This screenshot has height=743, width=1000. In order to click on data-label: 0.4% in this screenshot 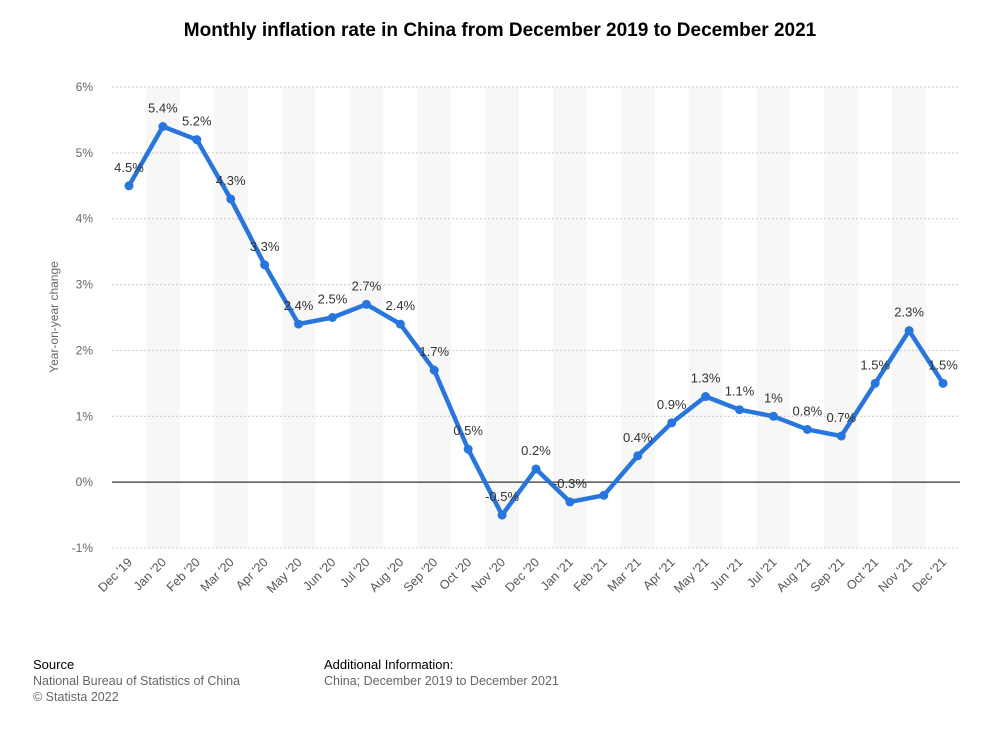, I will do `click(638, 437)`.